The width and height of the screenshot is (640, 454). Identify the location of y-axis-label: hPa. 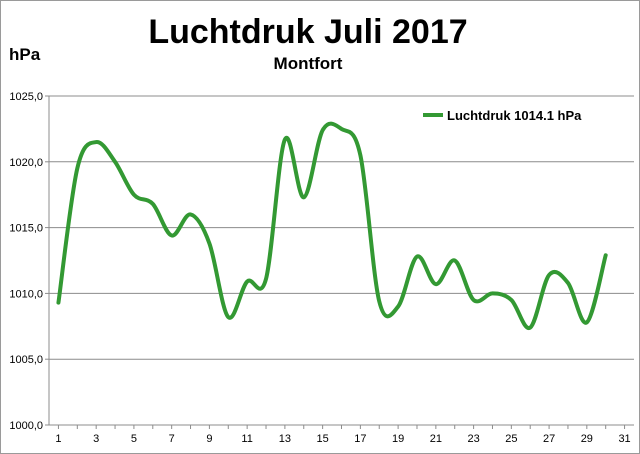
(25, 54).